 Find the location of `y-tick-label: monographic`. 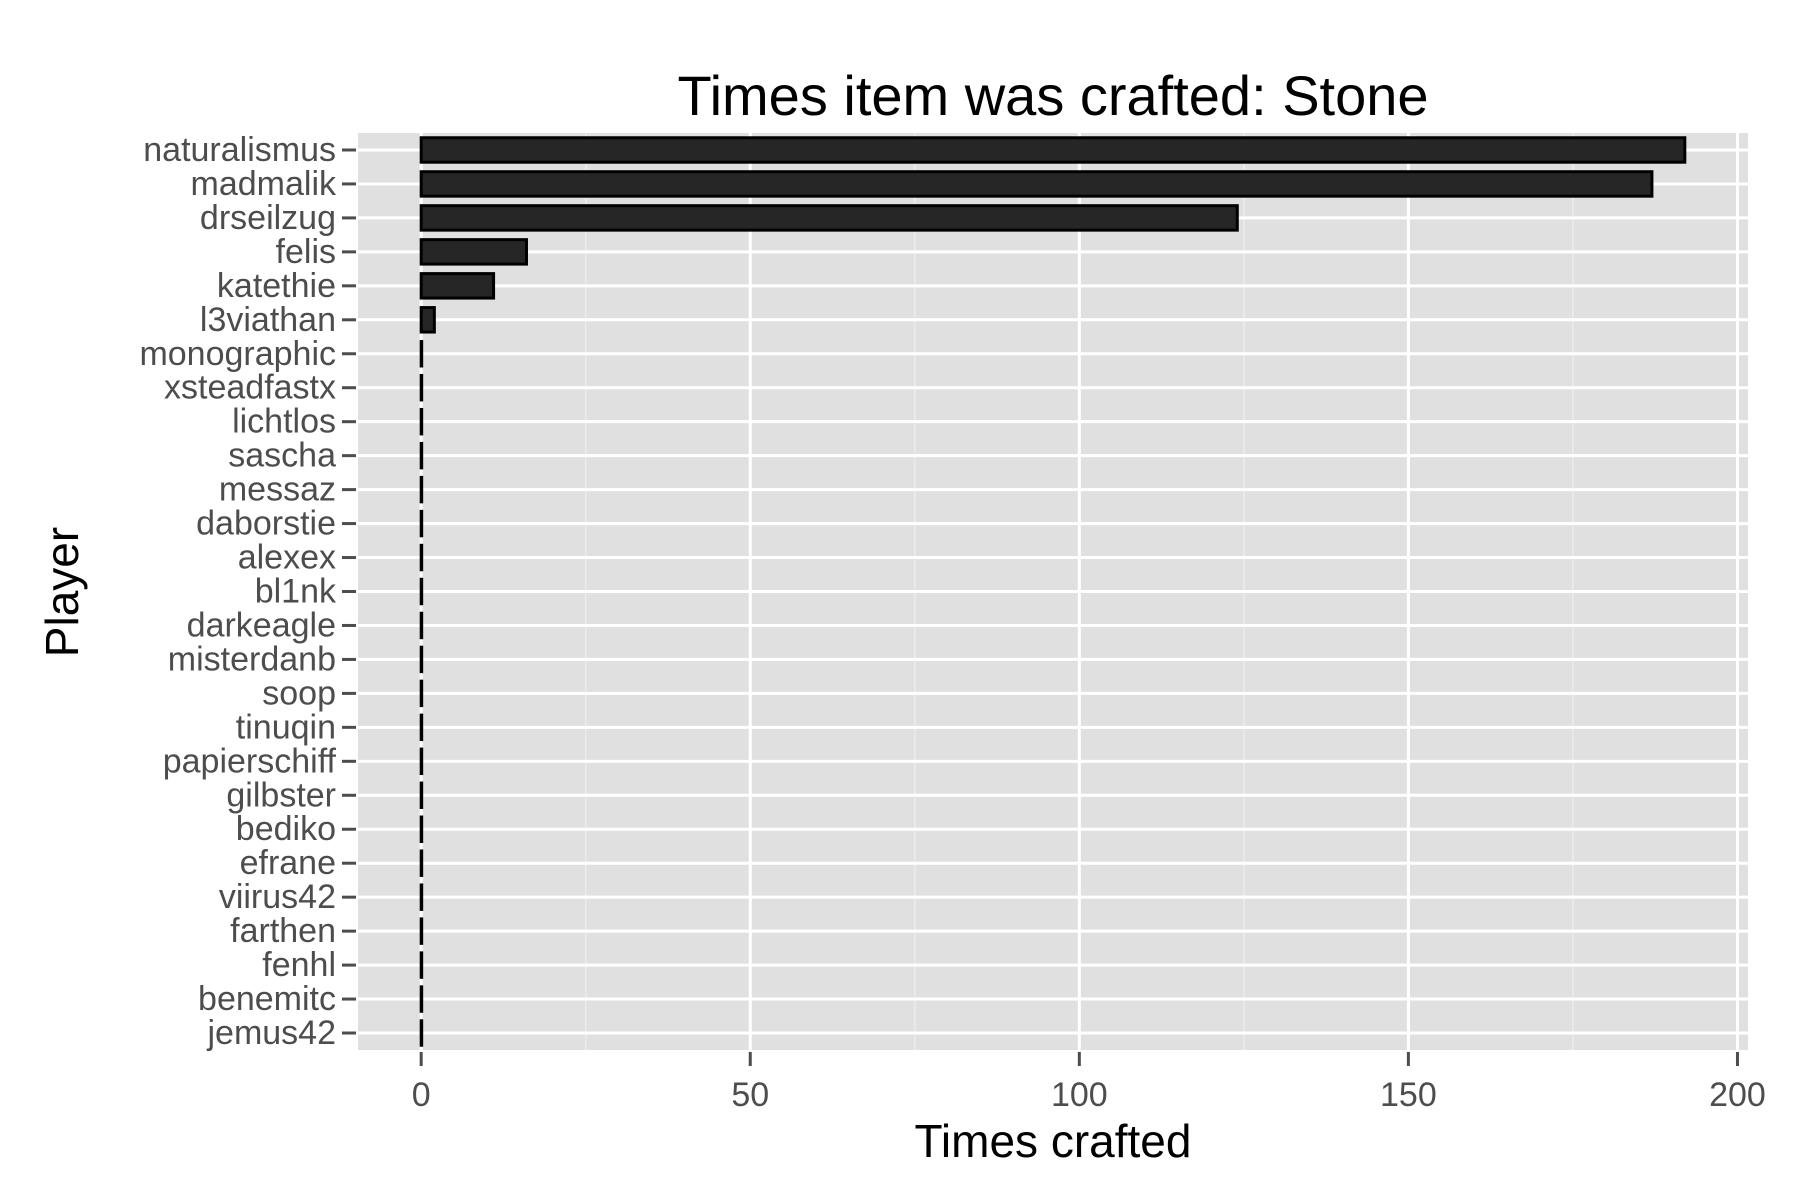

y-tick-label: monographic is located at coordinates (237, 354).